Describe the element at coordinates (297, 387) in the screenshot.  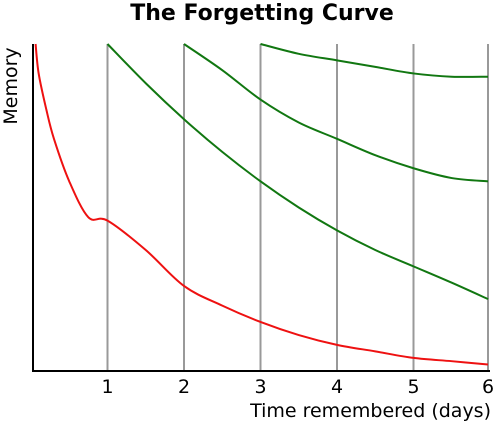
I see `x-tick-labels: 1 2 3 4 5 6` at that location.